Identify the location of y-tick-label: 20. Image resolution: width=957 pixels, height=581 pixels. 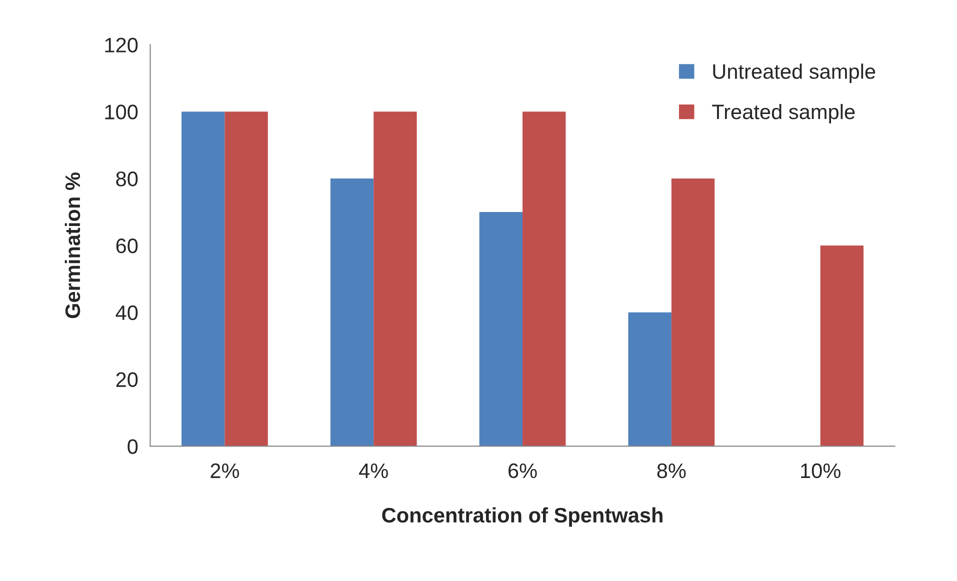
(127, 380).